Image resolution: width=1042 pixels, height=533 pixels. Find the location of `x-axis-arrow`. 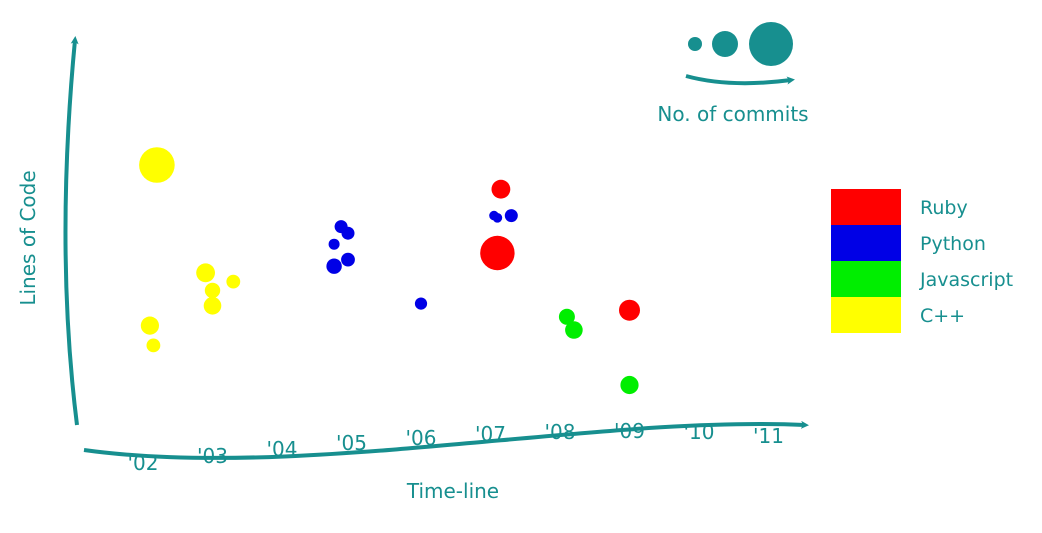

x-axis-arrow is located at coordinates (446, 440).